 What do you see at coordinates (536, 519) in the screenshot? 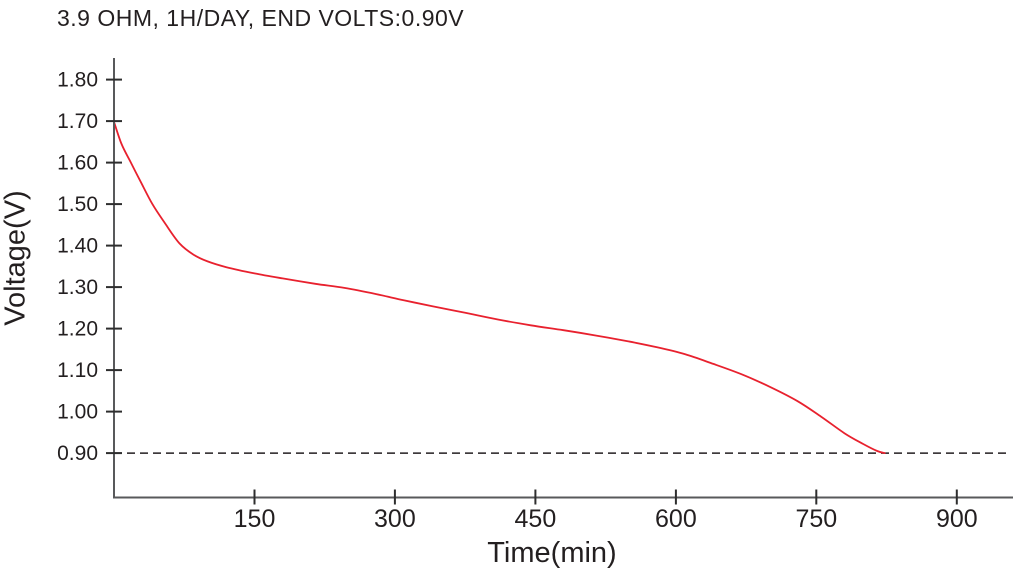
I see `x-tick-label: 450` at bounding box center [536, 519].